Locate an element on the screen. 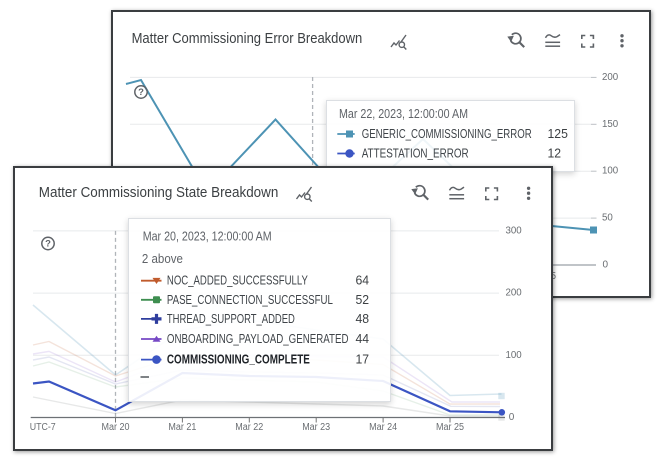 This screenshot has height=463, width=660. svg-text: PASE_CONNECTION_SUCCESSFUL is located at coordinates (249, 300).